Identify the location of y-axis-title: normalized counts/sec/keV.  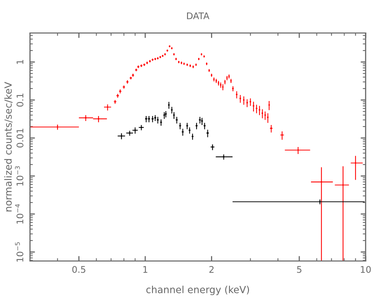
(8, 147).